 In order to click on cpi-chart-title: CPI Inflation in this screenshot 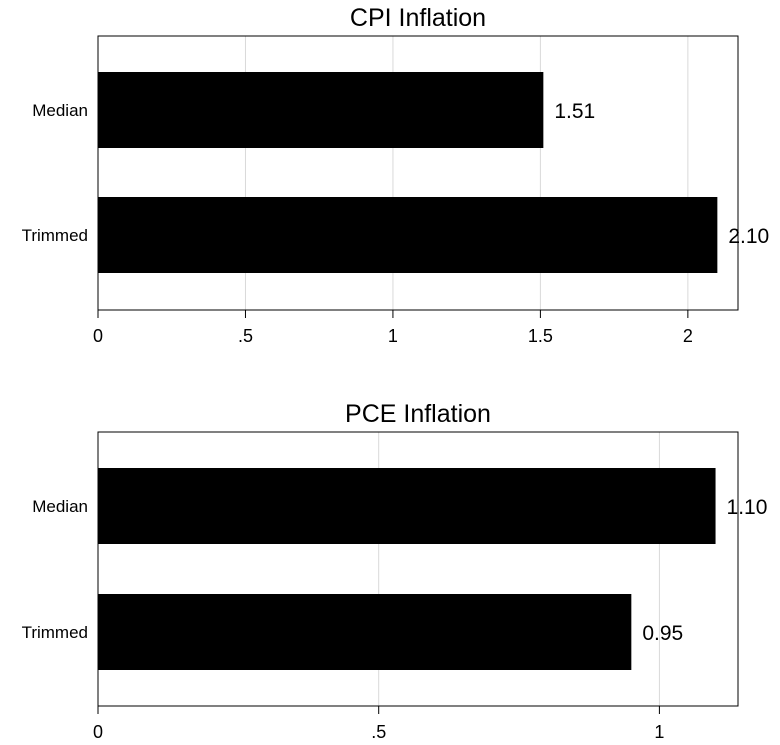, I will do `click(418, 18)`.